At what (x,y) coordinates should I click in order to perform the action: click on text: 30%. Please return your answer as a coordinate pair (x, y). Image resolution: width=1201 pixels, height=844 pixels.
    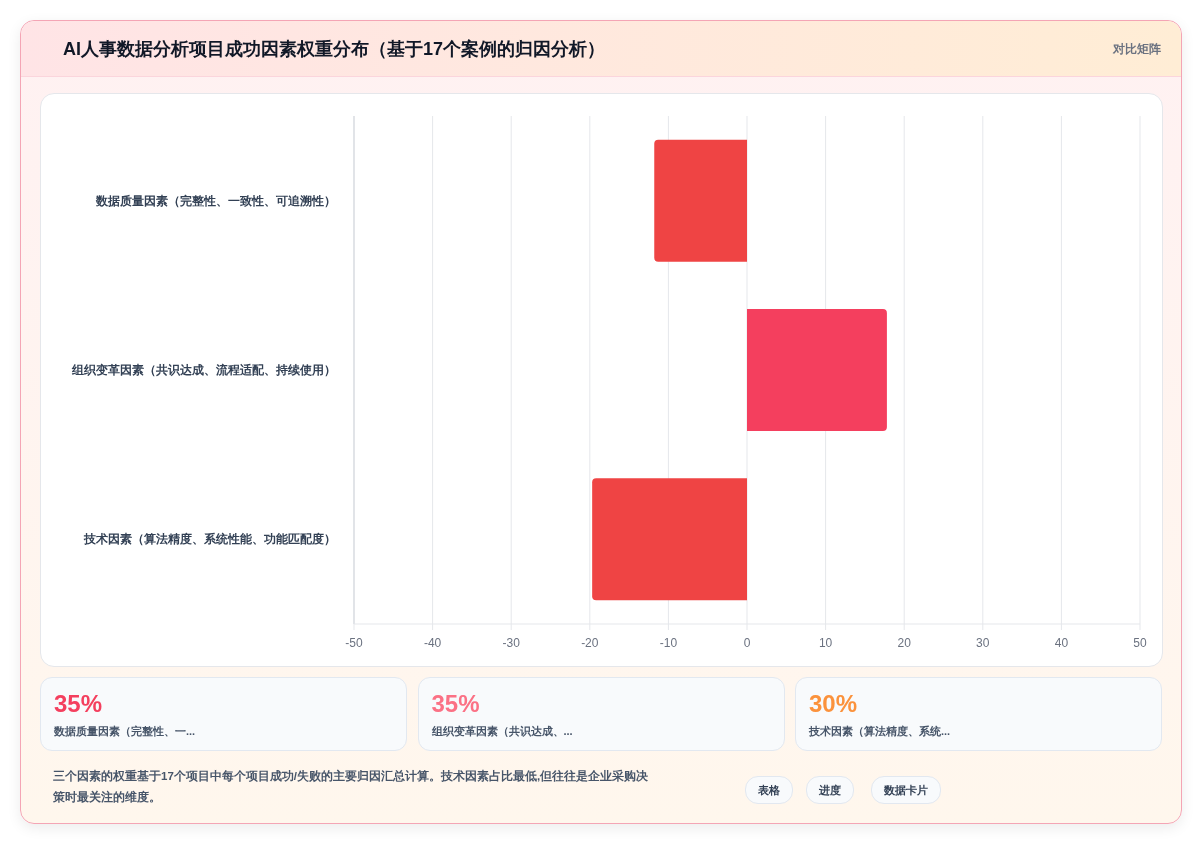
    Looking at the image, I should click on (833, 704).